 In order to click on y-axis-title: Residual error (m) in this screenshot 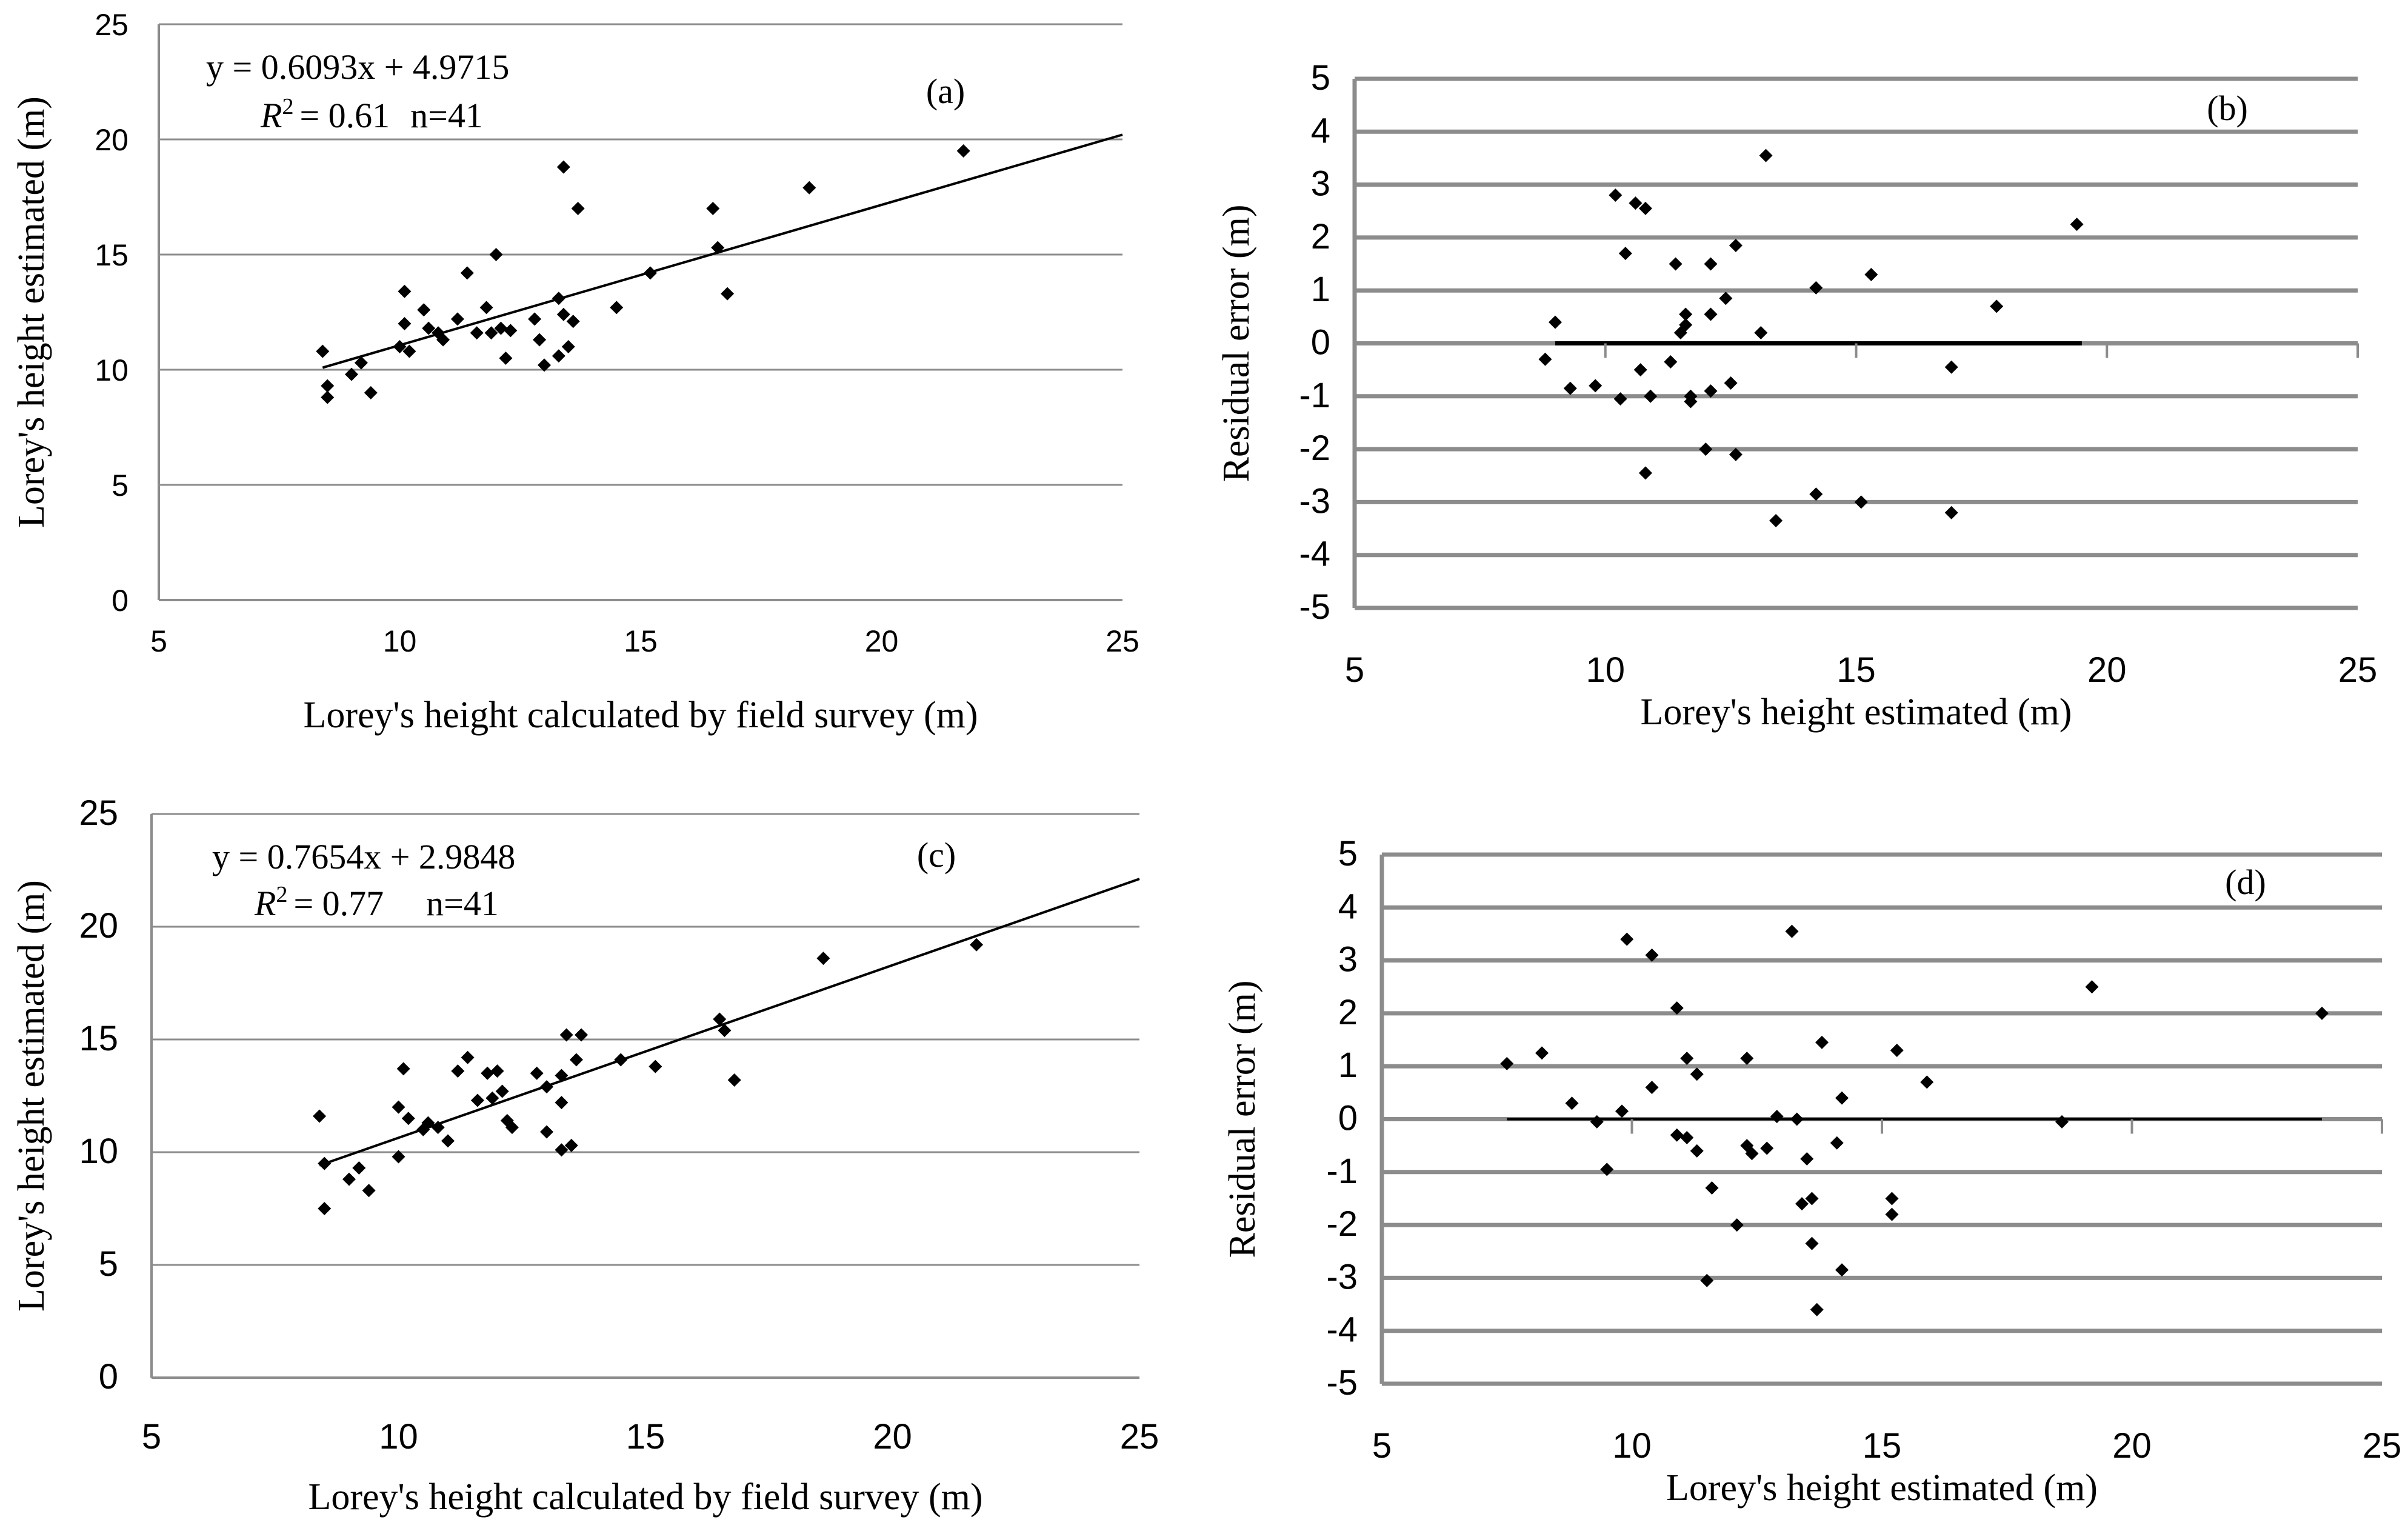, I will do `click(1243, 1119)`.